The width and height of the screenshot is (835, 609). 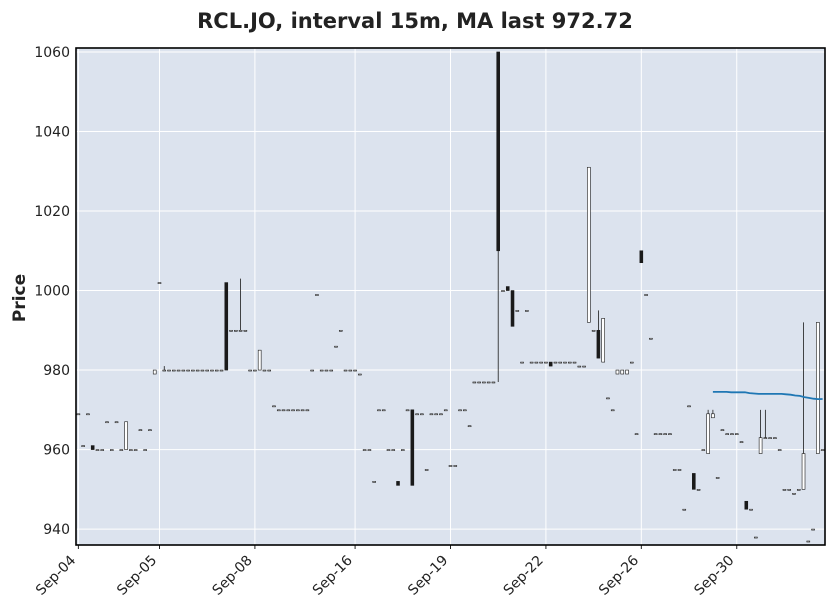 What do you see at coordinates (56, 451) in the screenshot?
I see `y-tick-label: 960` at bounding box center [56, 451].